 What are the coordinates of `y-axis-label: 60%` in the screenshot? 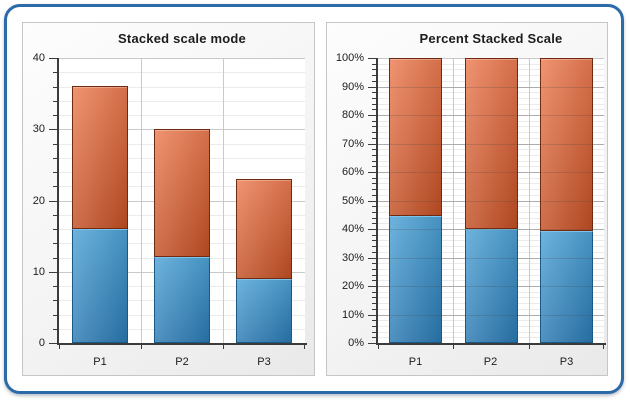 It's located at (352, 172).